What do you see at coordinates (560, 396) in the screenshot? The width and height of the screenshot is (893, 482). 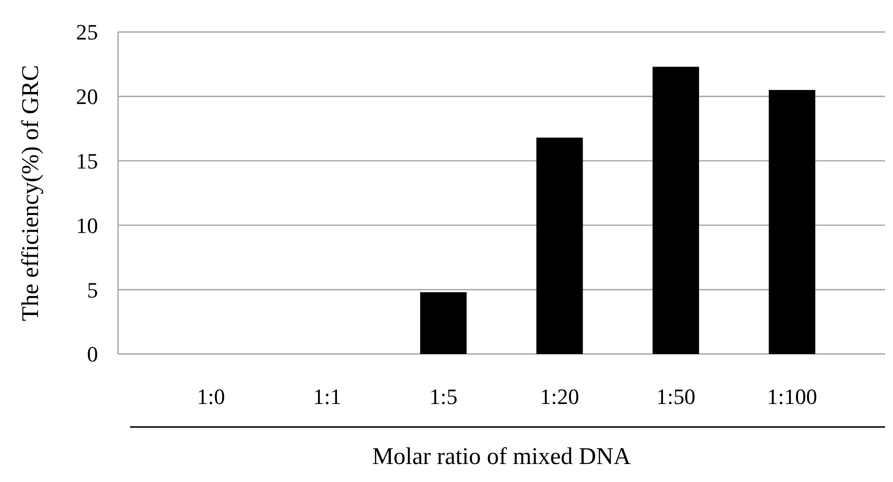 I see `x-tick-label: 1:20` at bounding box center [560, 396].